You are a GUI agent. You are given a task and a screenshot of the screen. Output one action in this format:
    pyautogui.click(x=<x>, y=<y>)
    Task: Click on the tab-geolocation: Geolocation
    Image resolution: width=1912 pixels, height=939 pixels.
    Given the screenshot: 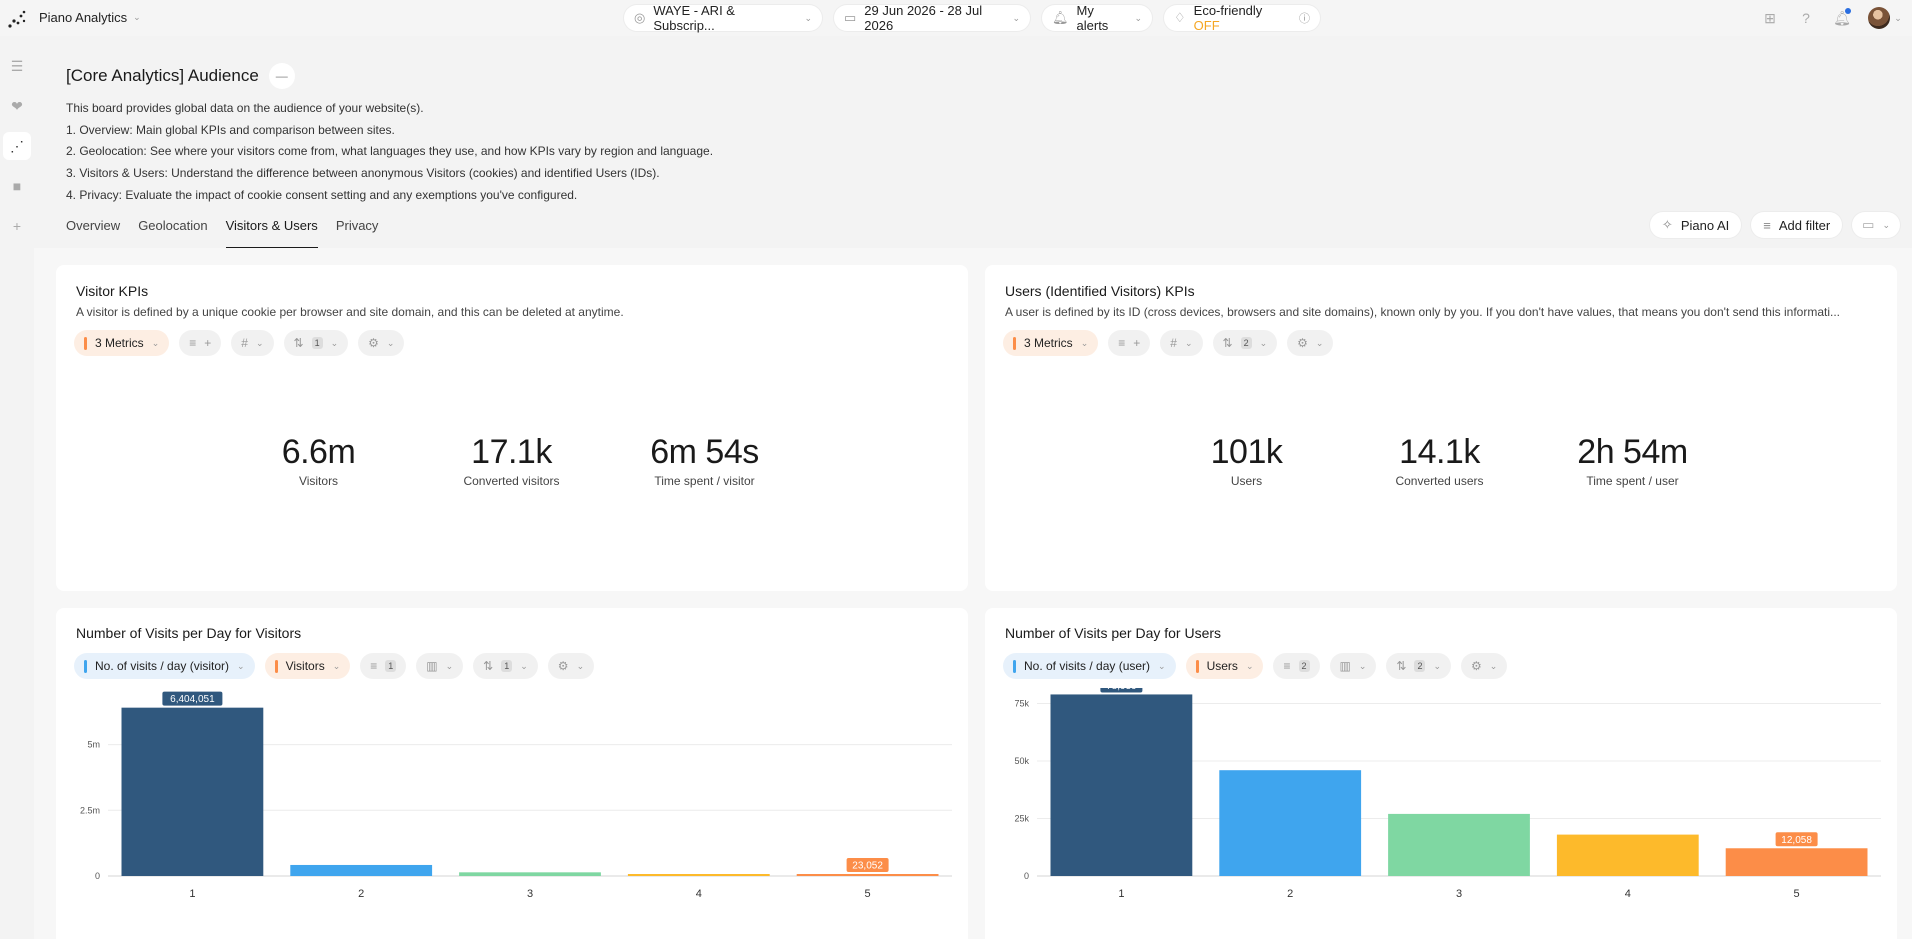 What is the action you would take?
    pyautogui.click(x=173, y=225)
    